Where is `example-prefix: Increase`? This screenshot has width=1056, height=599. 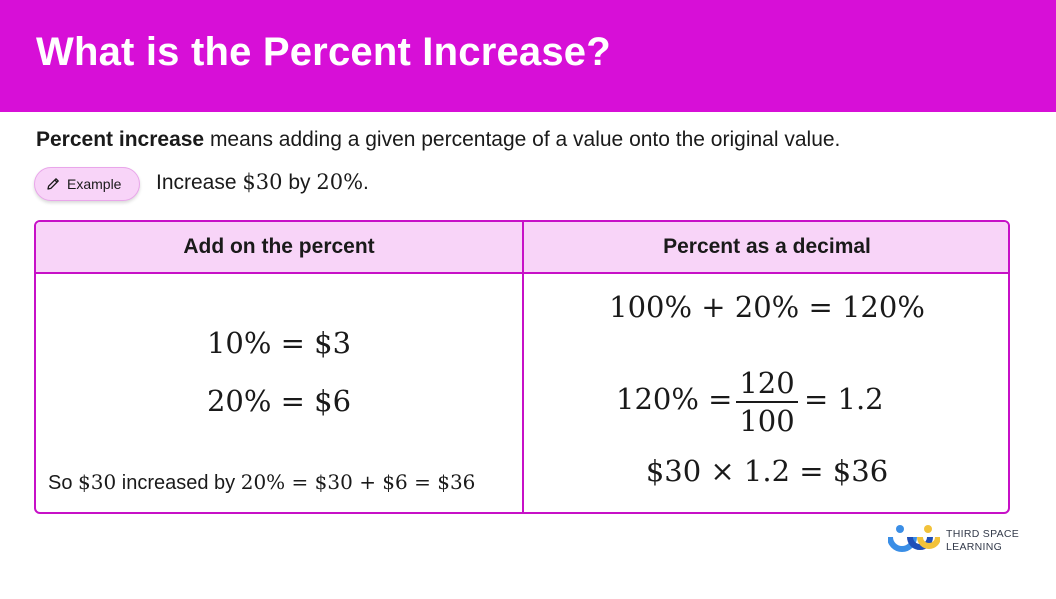
example-prefix: Increase is located at coordinates (199, 182).